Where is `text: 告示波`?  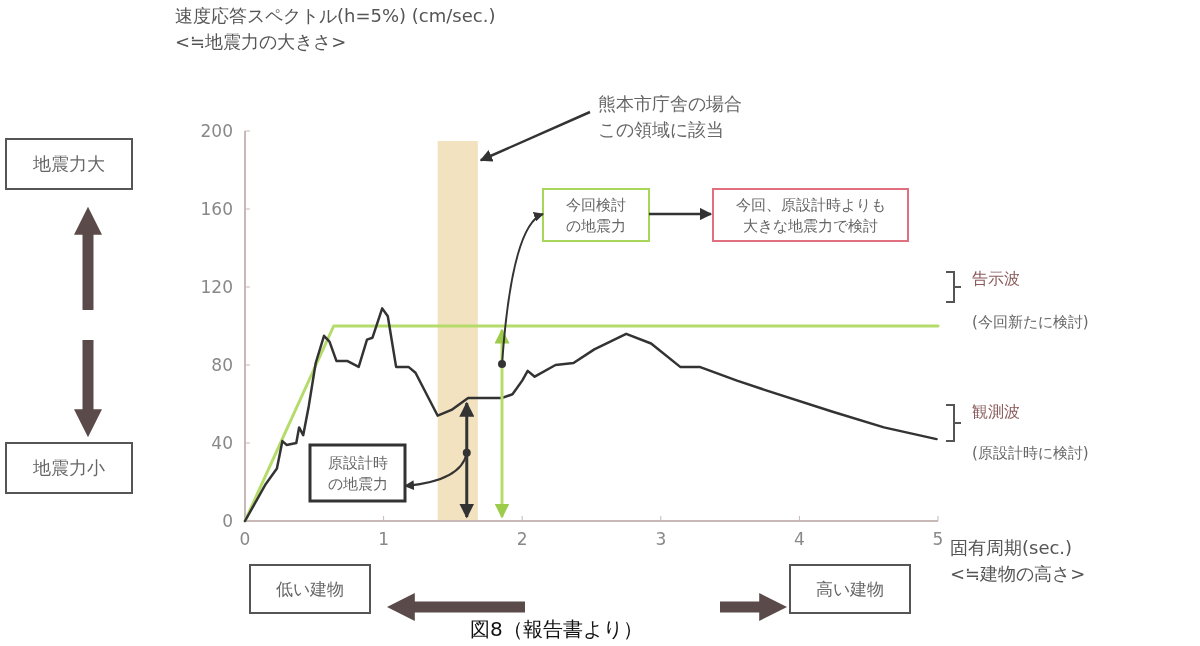 text: 告示波 is located at coordinates (996, 278).